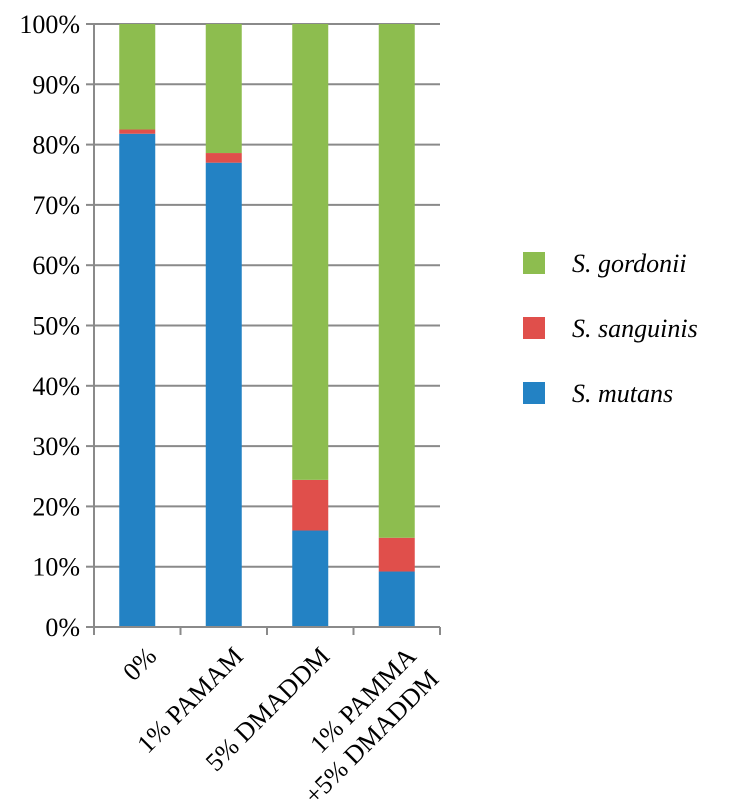 The width and height of the screenshot is (731, 803). I want to click on y-tick-labels: 0% 10% 20% 30% 40% 50% 60% 70% 80% 90% 100%, so click(49, 326).